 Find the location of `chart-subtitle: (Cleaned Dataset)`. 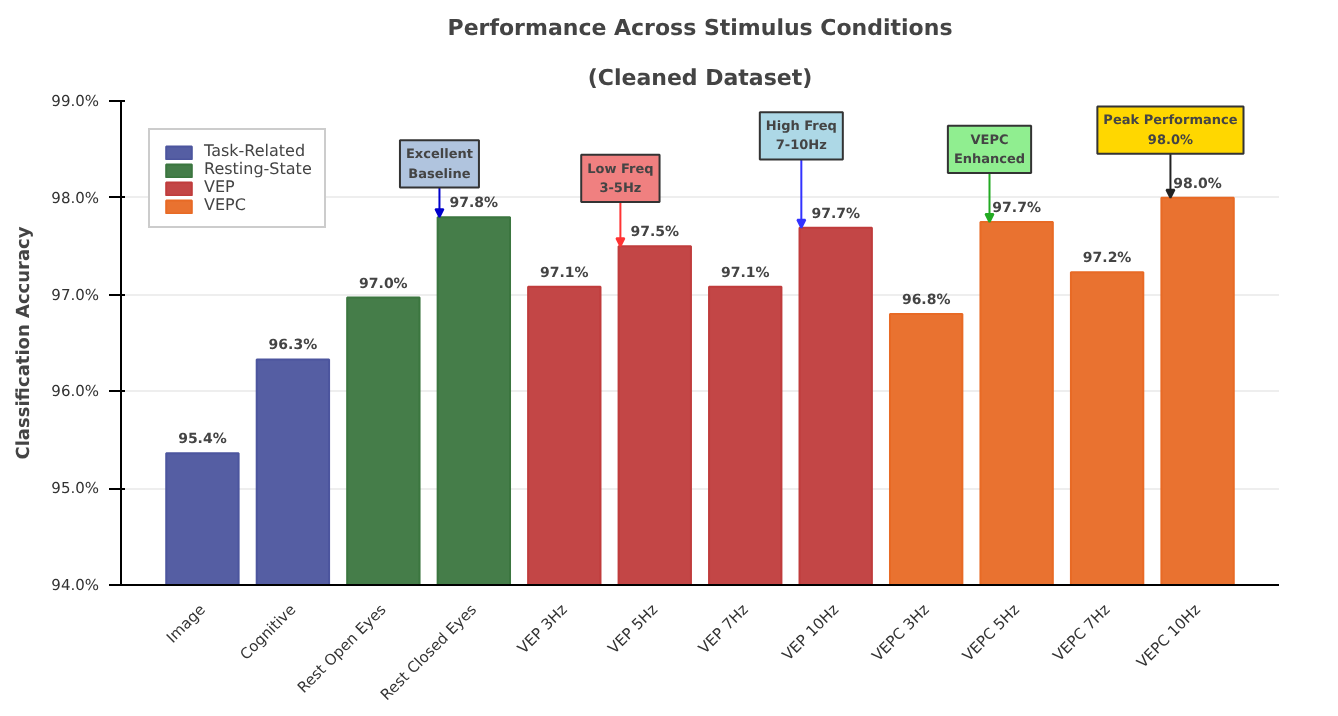

chart-subtitle: (Cleaned Dataset) is located at coordinates (700, 78).